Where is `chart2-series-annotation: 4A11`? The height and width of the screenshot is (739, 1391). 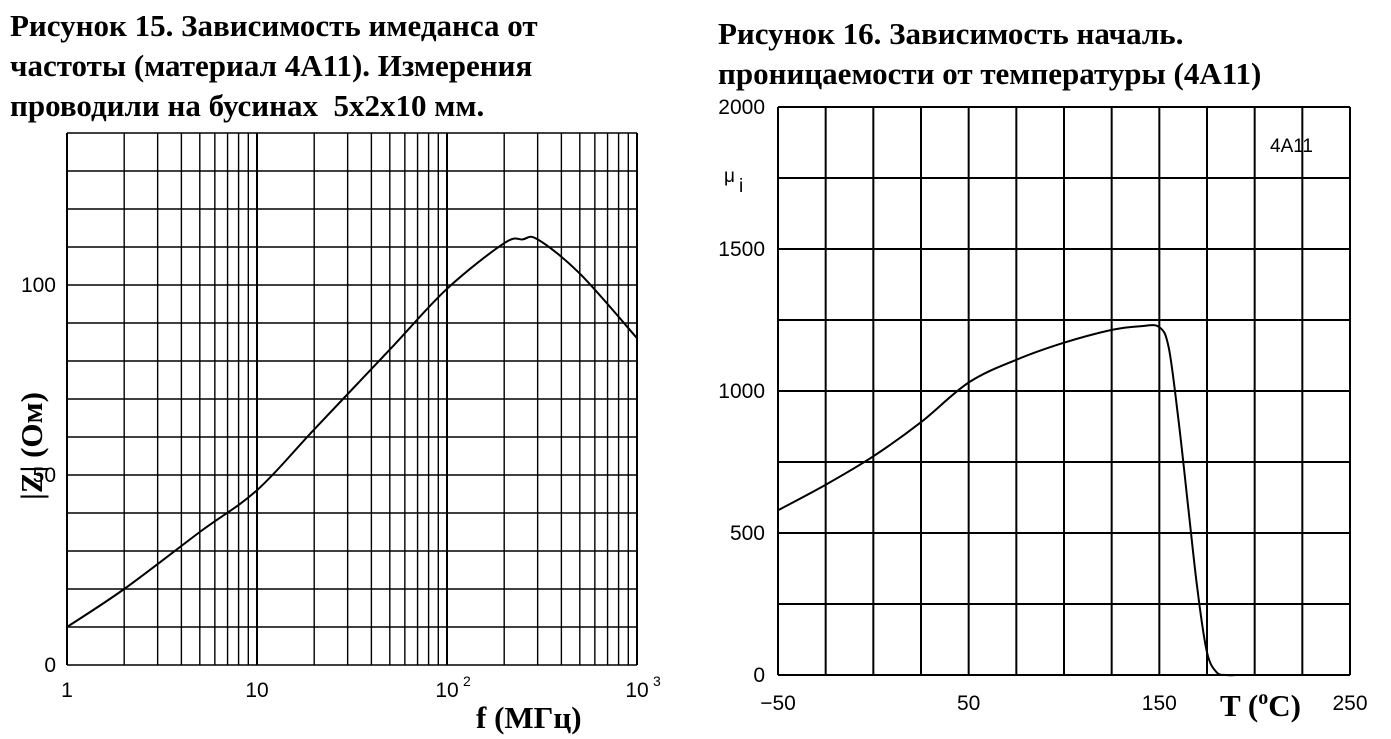 chart2-series-annotation: 4A11 is located at coordinates (1291, 146).